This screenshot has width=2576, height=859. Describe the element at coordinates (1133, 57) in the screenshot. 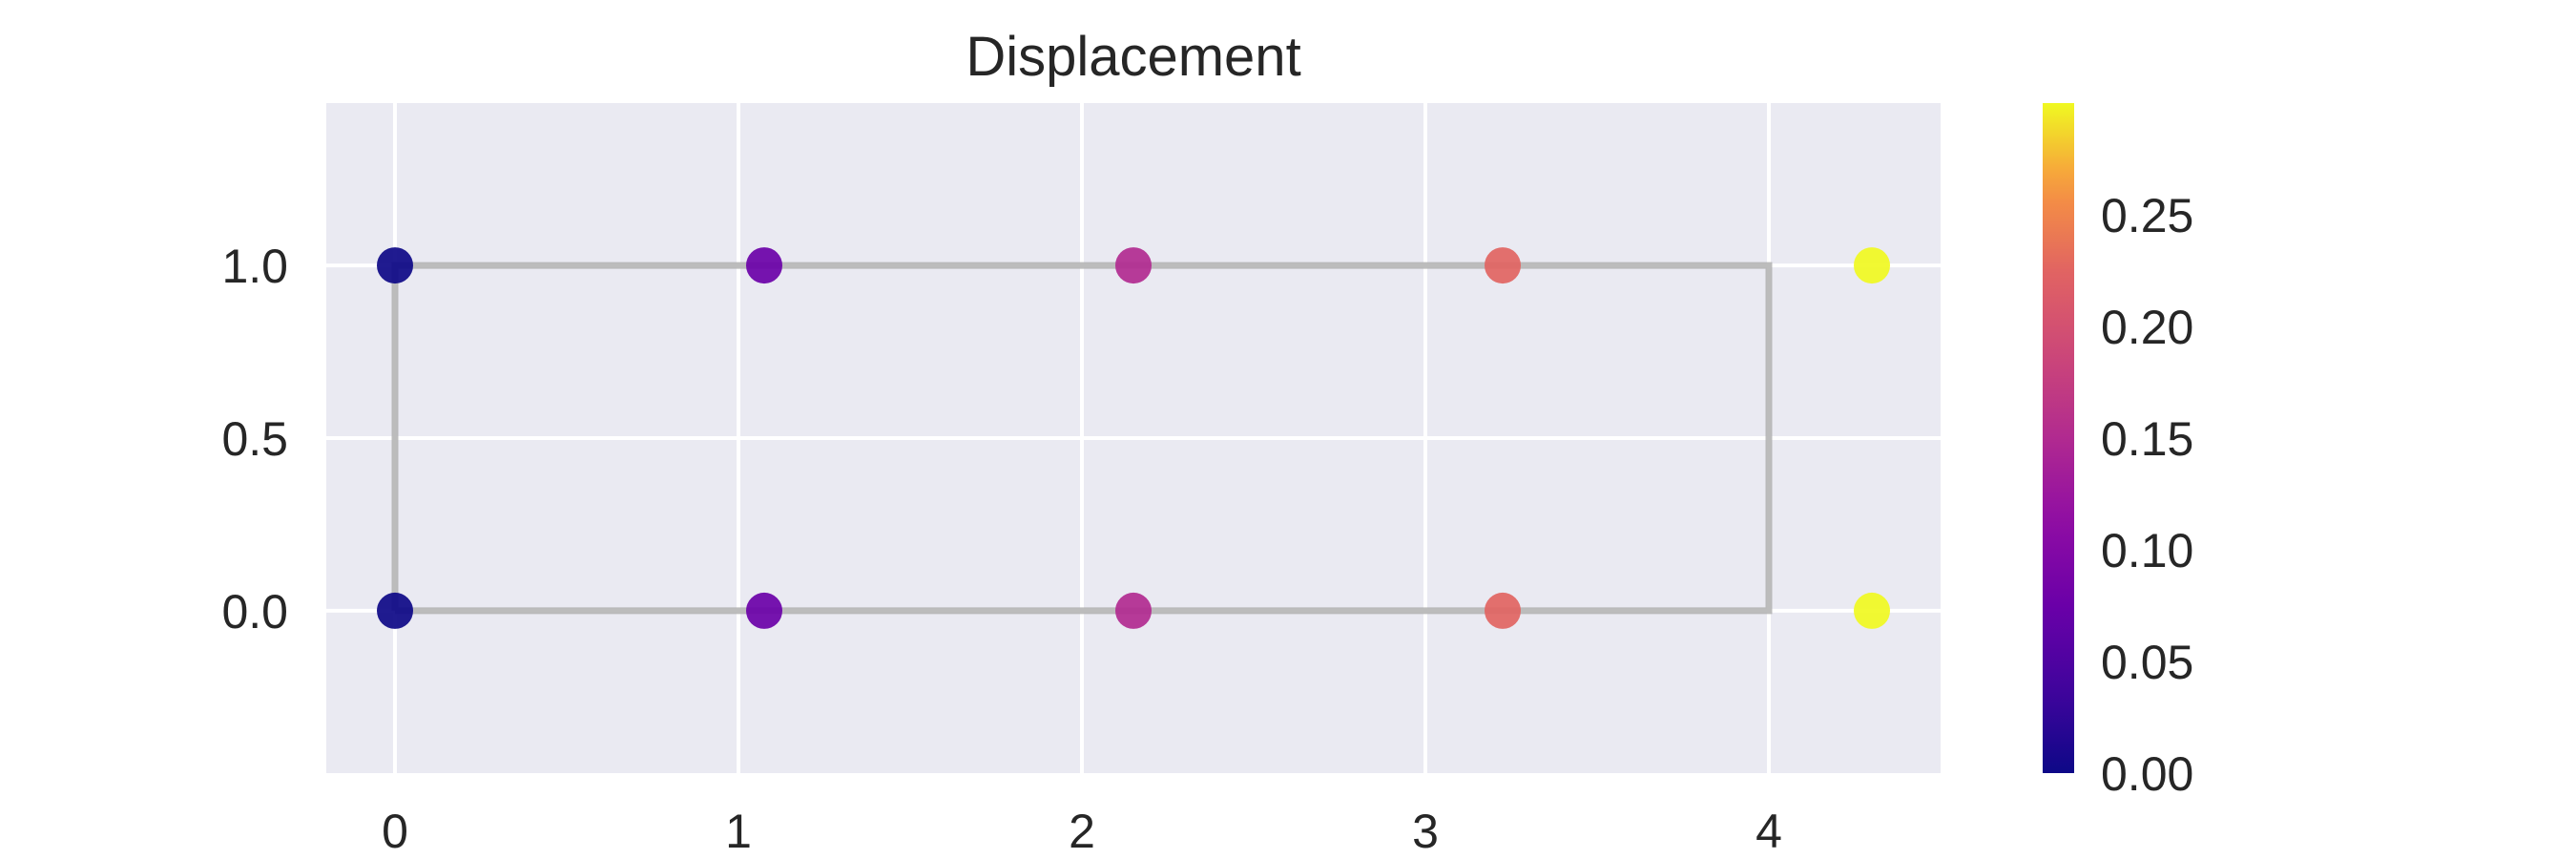

I see `chart-title: Displacement` at that location.